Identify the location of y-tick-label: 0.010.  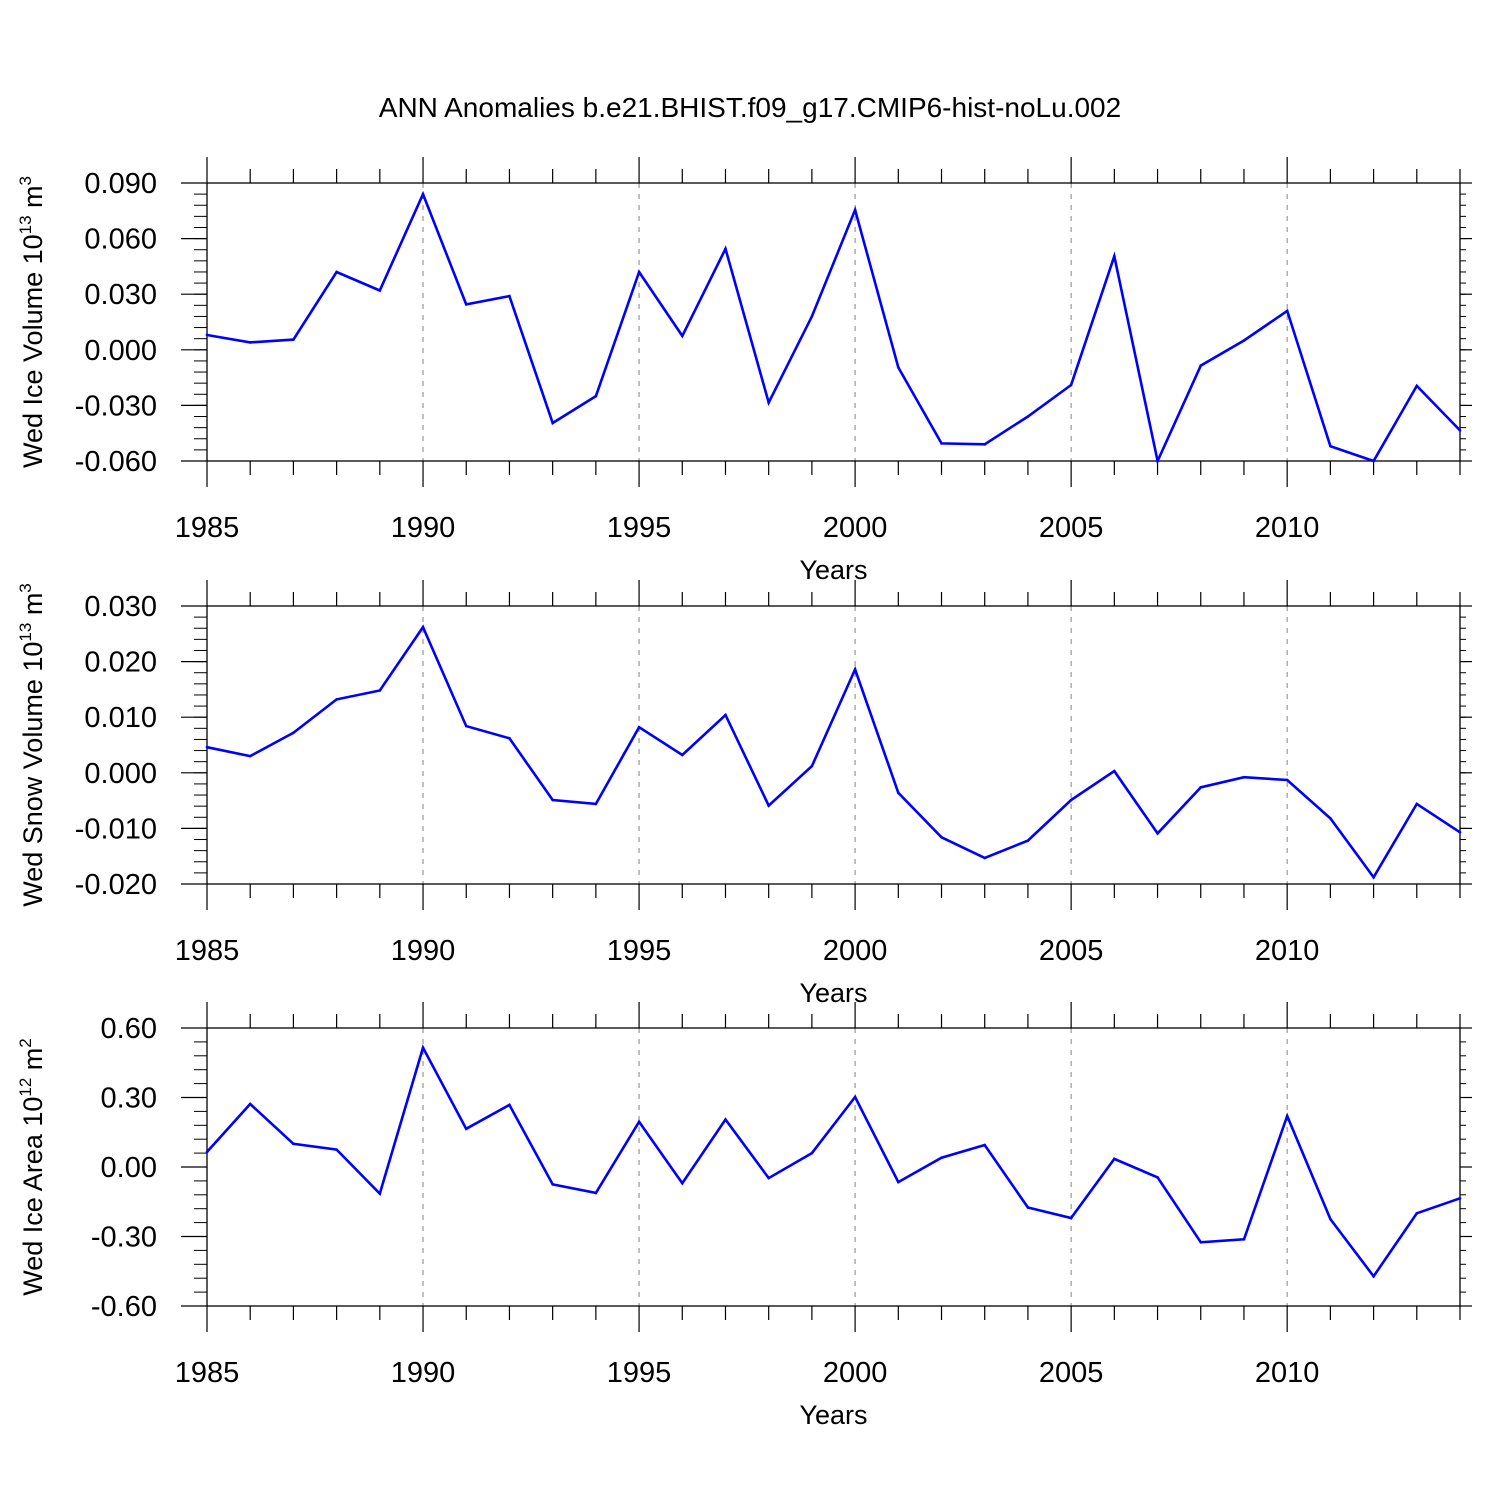
(120, 718).